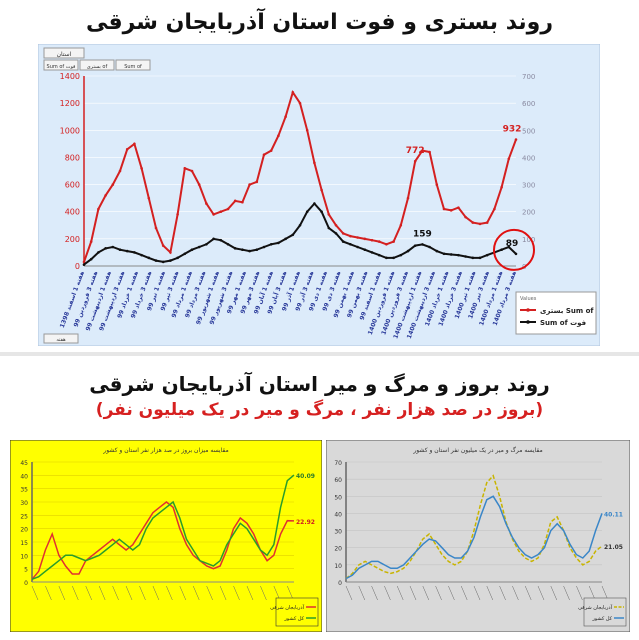 The height and width of the screenshot is (640, 639). I want to click on y-tick-label: 1400, so click(70, 76).